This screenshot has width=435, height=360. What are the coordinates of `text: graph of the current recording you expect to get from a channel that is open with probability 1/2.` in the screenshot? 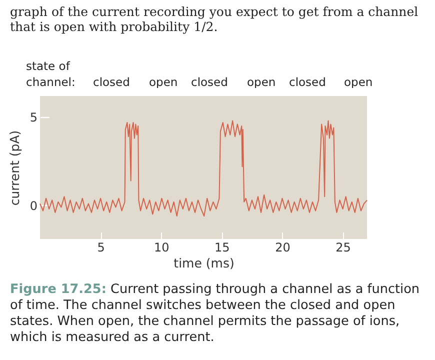 It's located at (215, 19).